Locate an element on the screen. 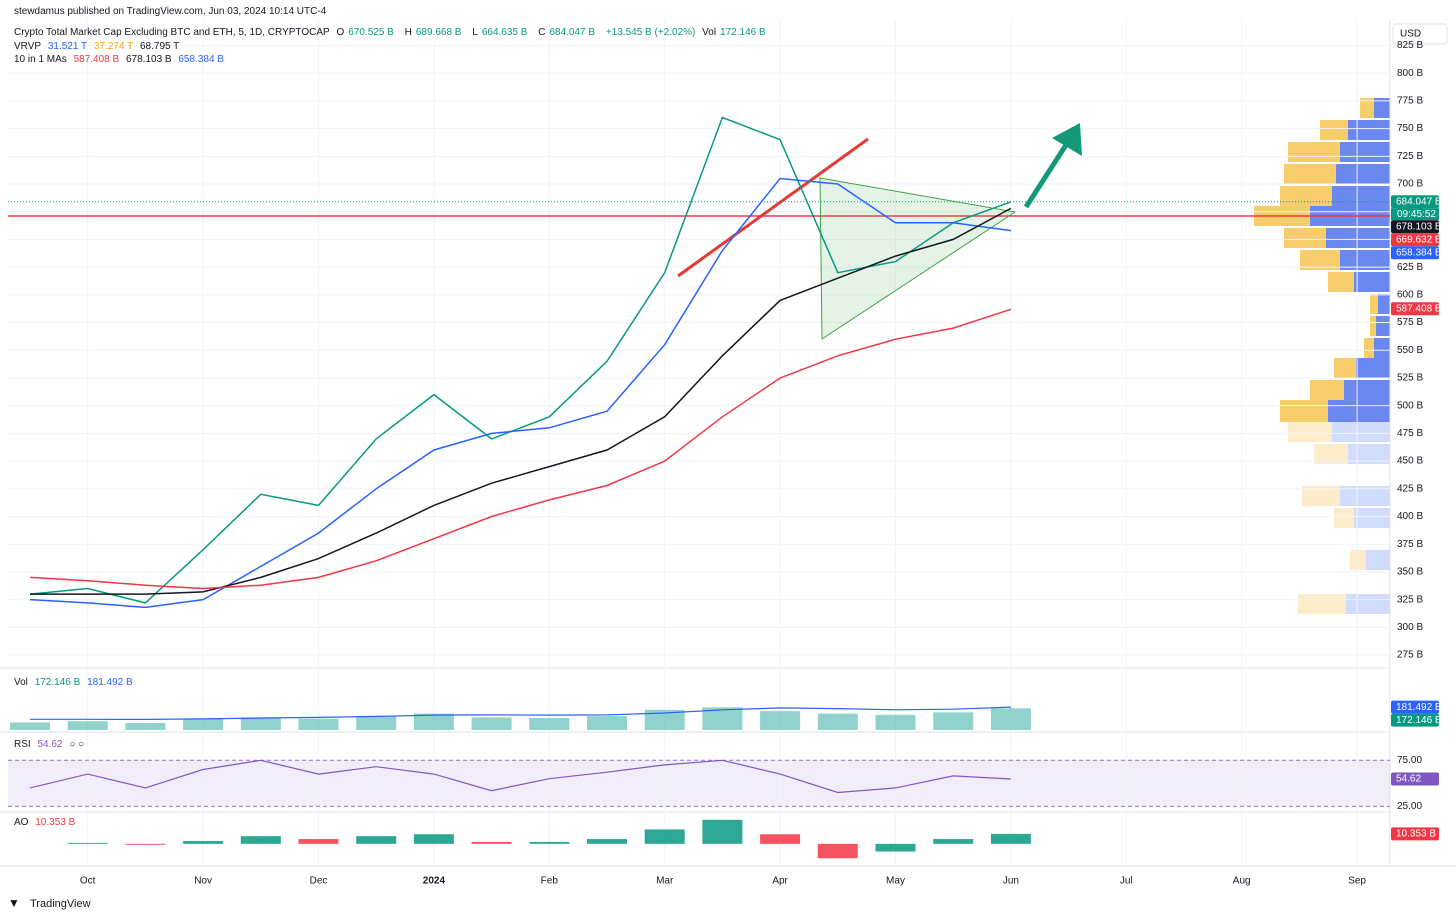  pane-value: 54.62 is located at coordinates (50, 744).